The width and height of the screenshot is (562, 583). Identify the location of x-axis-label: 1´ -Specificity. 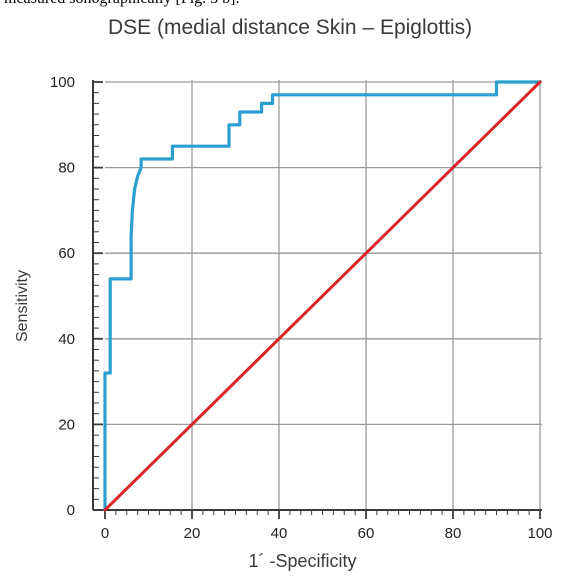
(302, 561).